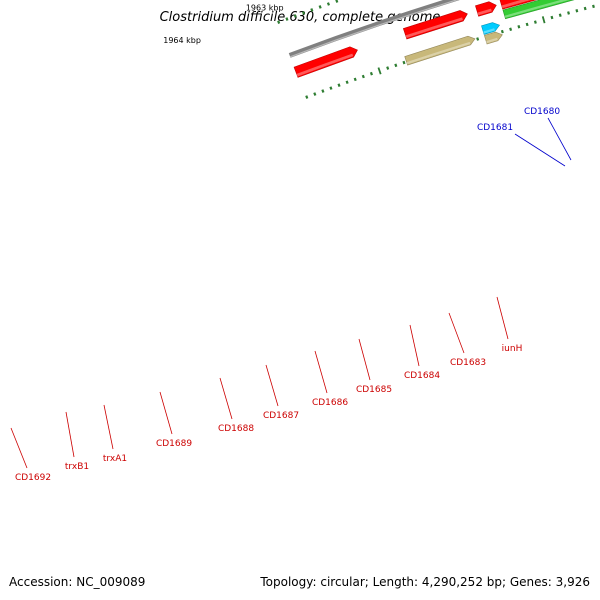 The image size is (600, 600). I want to click on gene-trxa1-red, so click(486, 9).